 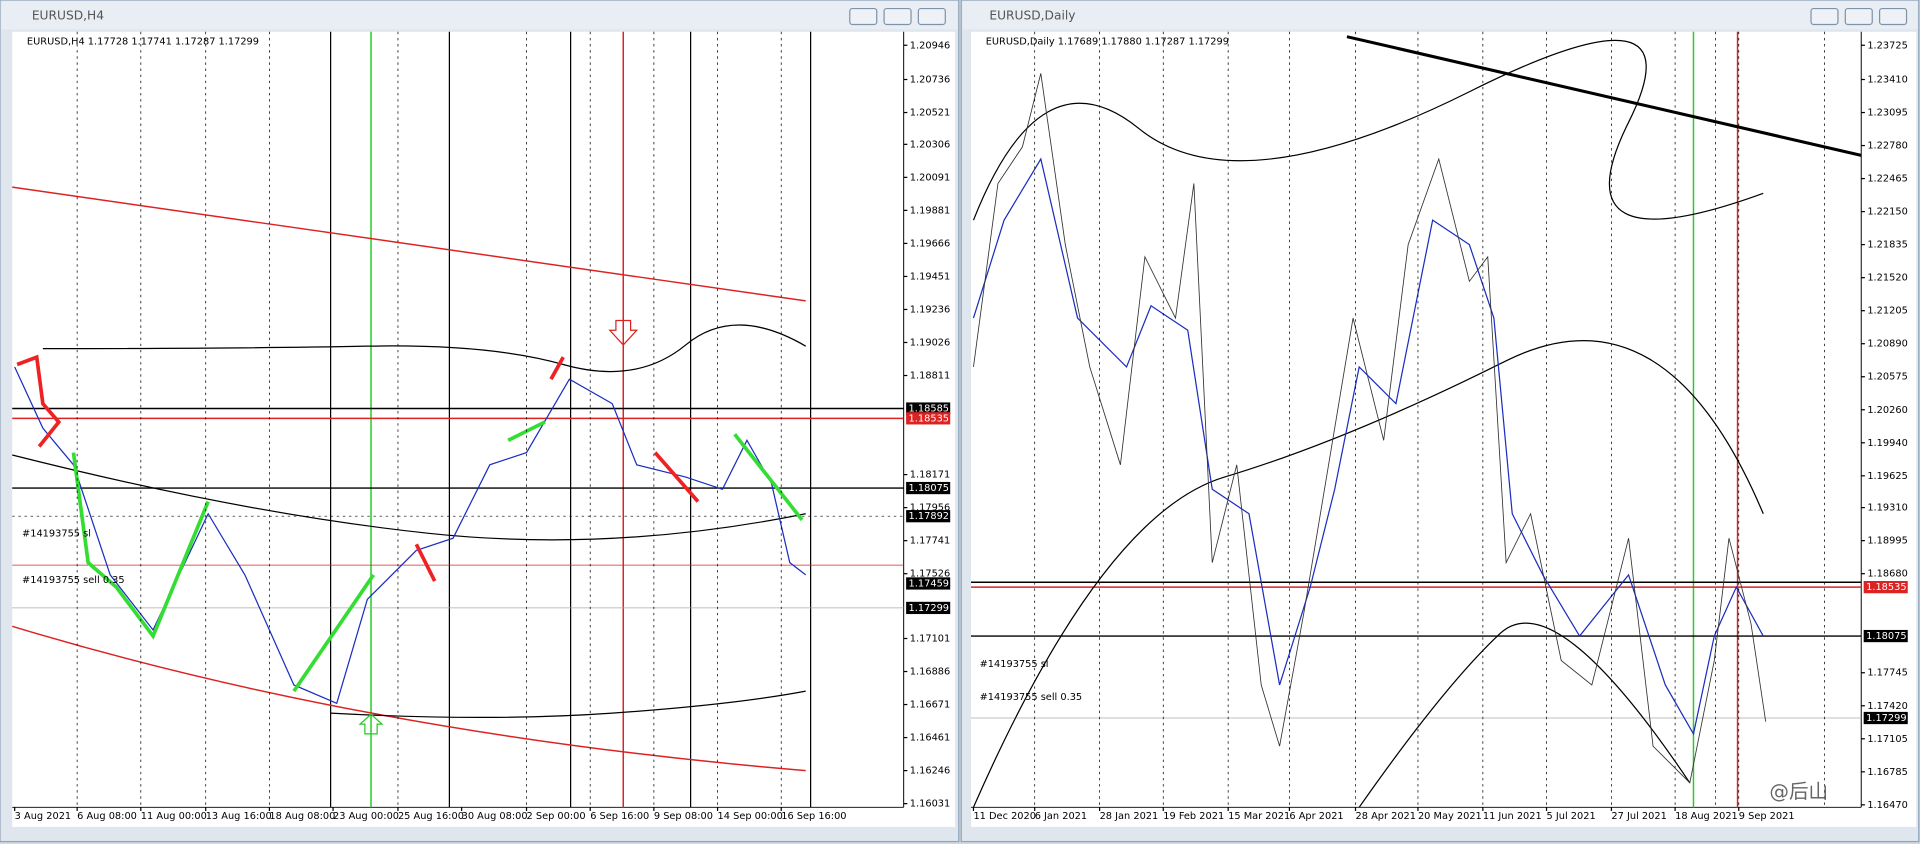 I want to click on date-label: 11 Aug 00:00, so click(x=174, y=816).